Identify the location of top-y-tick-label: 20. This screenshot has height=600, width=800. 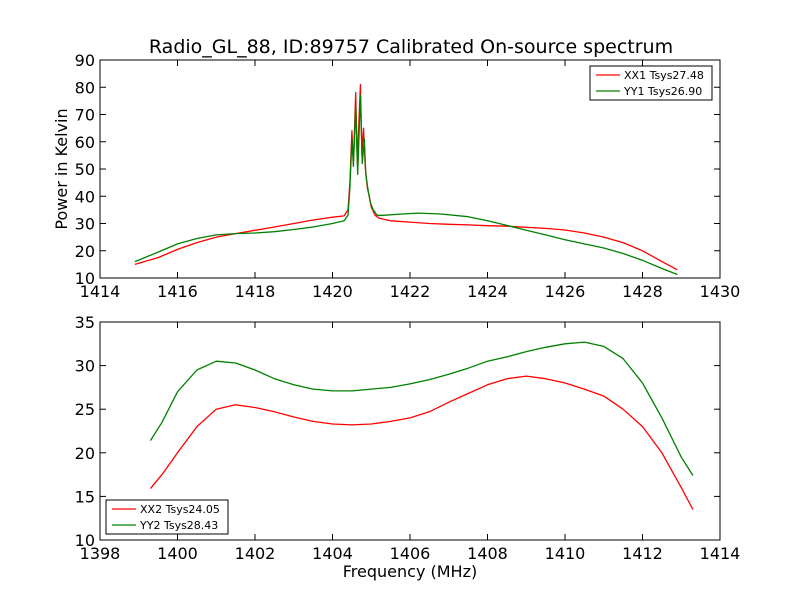
(85, 251).